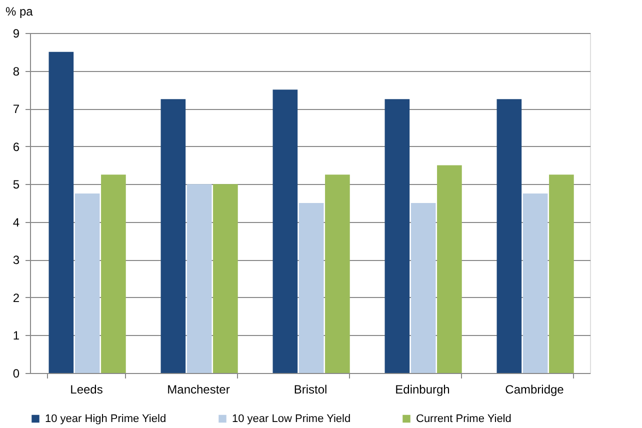 Image resolution: width=642 pixels, height=428 pixels. What do you see at coordinates (422, 389) in the screenshot?
I see `x-tick-label: Edinburgh` at bounding box center [422, 389].